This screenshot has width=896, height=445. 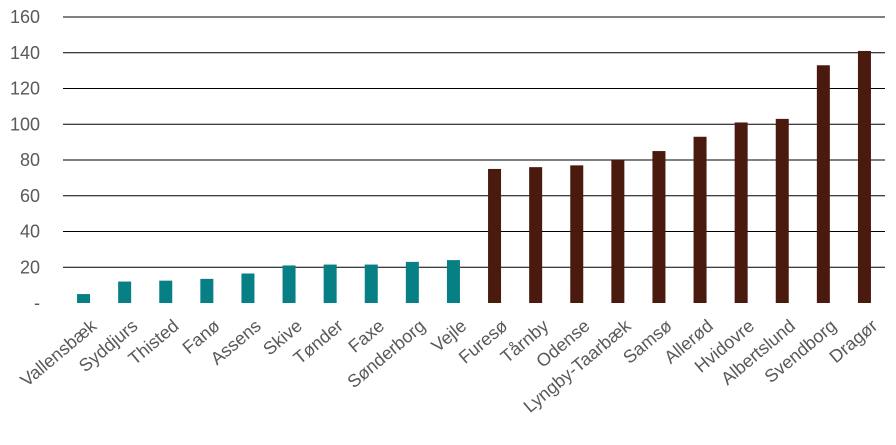 What do you see at coordinates (412, 282) in the screenshot?
I see `bar-sønderborg` at bounding box center [412, 282].